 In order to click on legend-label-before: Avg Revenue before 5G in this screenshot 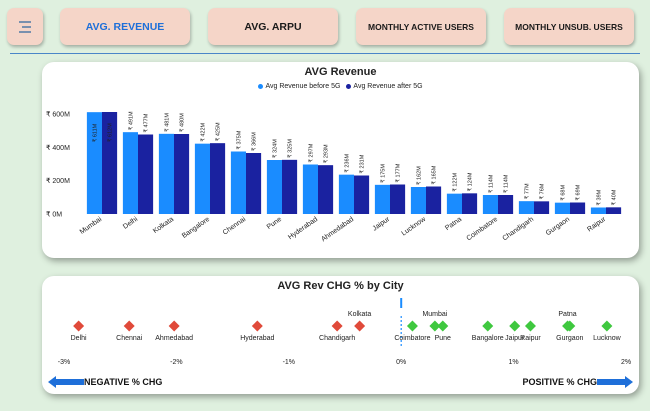, I will do `click(303, 86)`.